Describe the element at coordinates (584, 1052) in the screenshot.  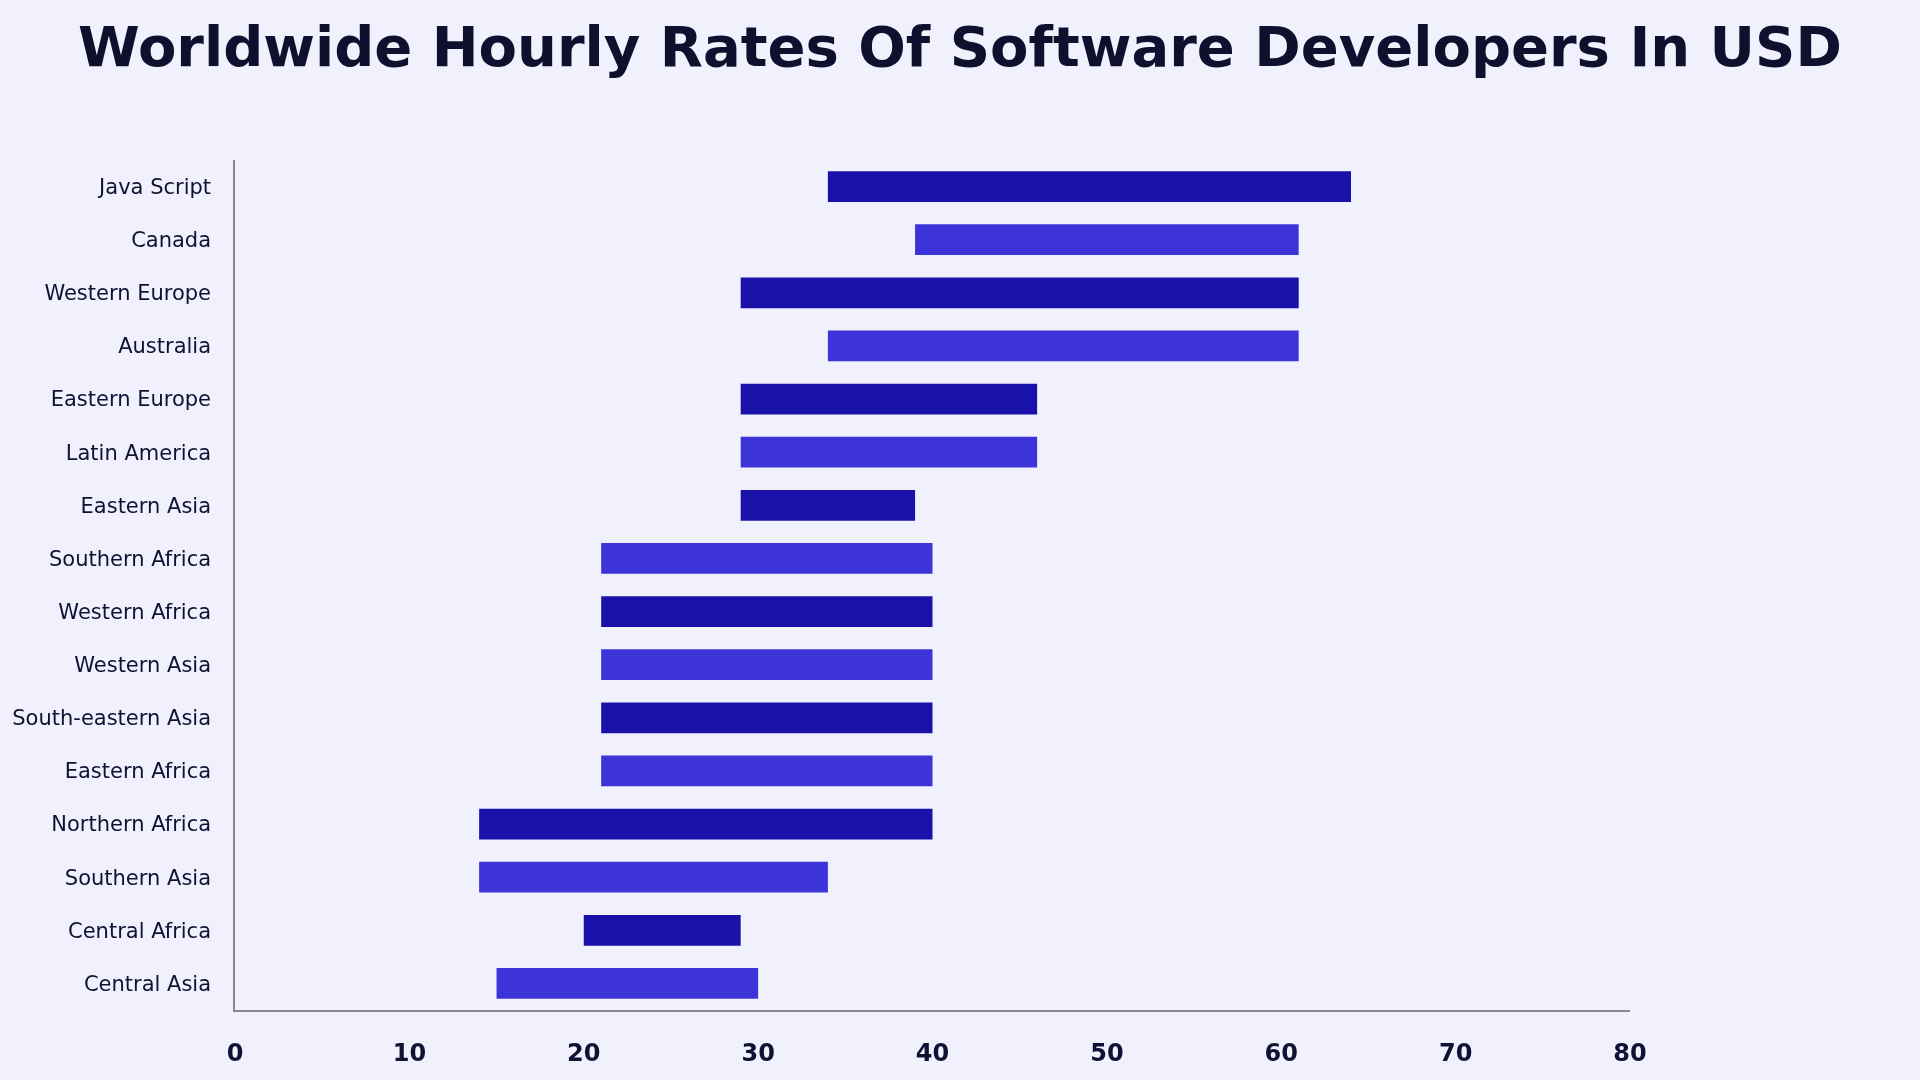
I see `x-tick-label: 20` at that location.